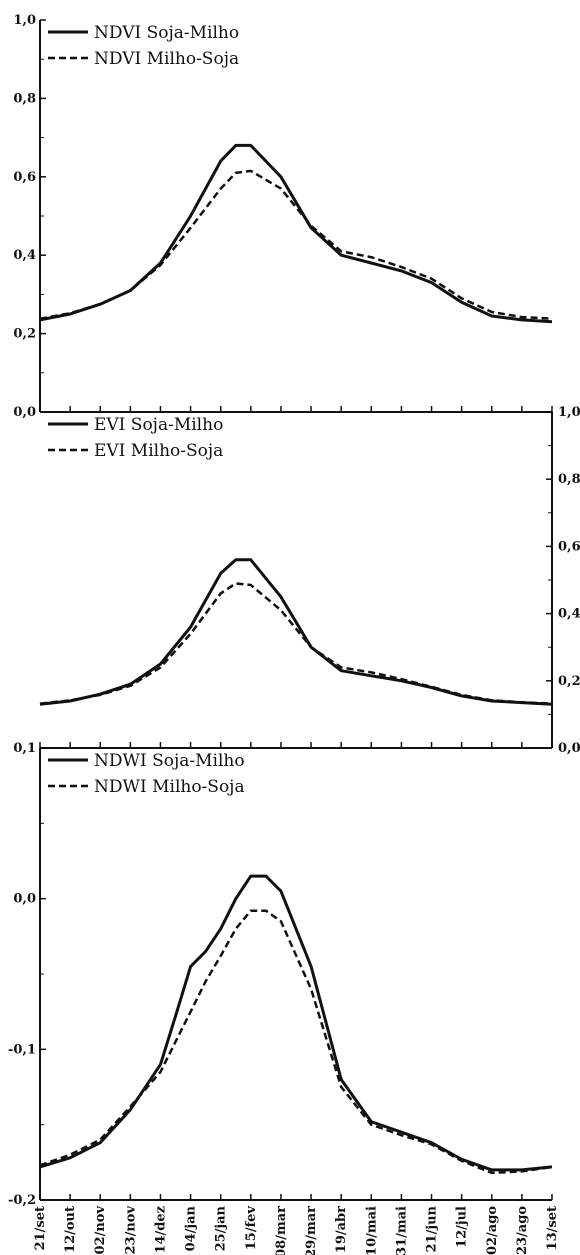  Describe the element at coordinates (552, 1228) in the screenshot. I see `x-tick-label: 13/set` at that location.